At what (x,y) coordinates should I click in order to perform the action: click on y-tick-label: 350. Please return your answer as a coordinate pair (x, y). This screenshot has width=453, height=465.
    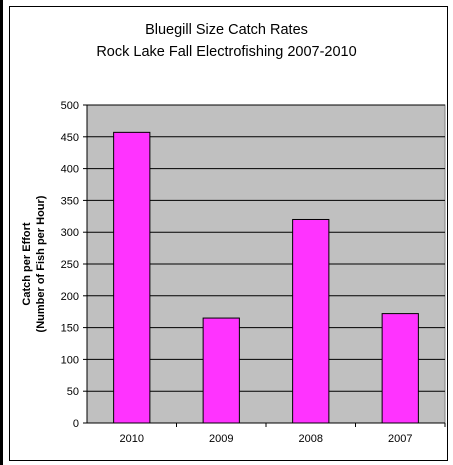
    Looking at the image, I should click on (70, 201).